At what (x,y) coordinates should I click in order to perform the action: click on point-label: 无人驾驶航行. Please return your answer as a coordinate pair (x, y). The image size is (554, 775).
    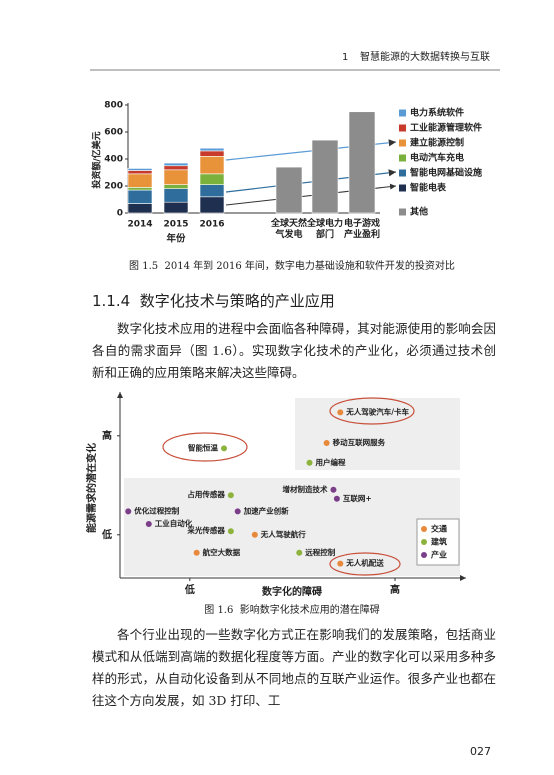
    Looking at the image, I should click on (283, 534).